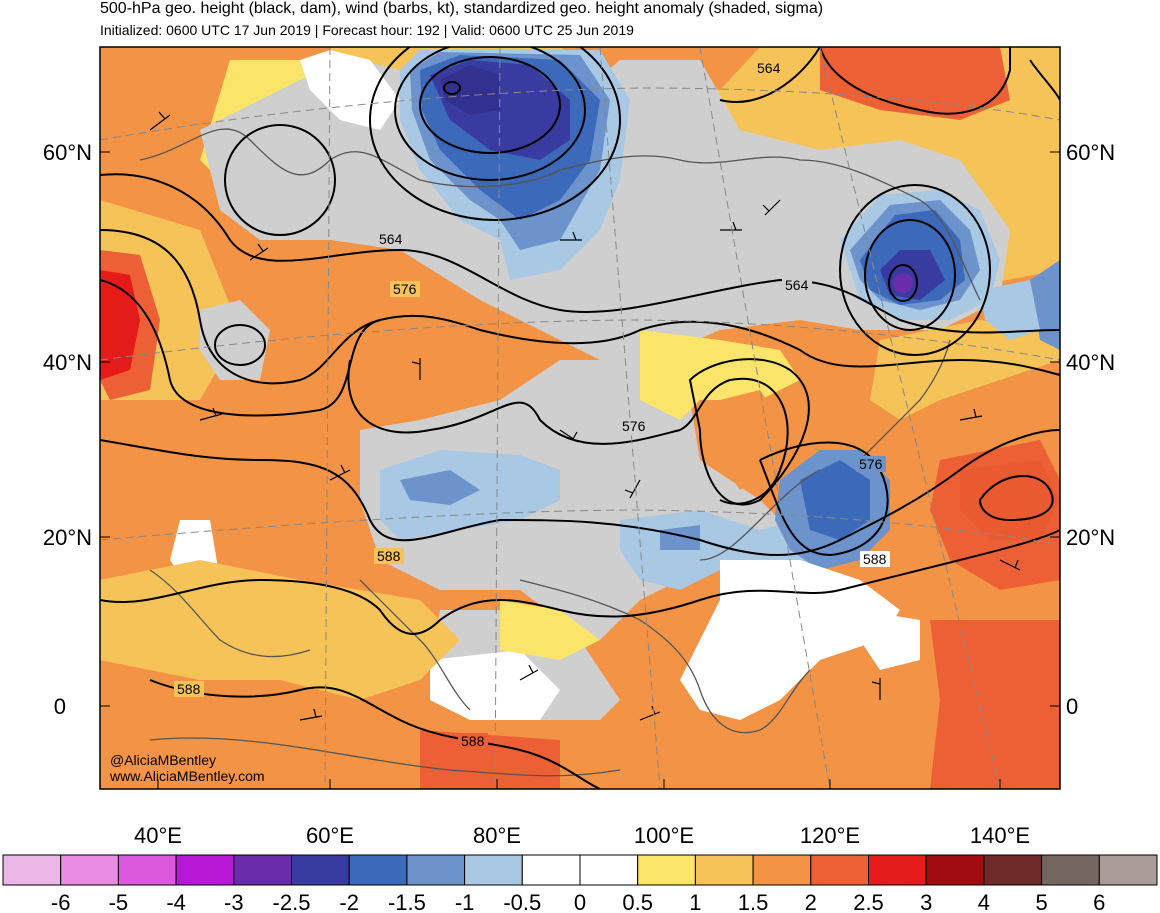 This screenshot has width=1160, height=913. What do you see at coordinates (61, 901) in the screenshot?
I see `colorbar-label: -6` at bounding box center [61, 901].